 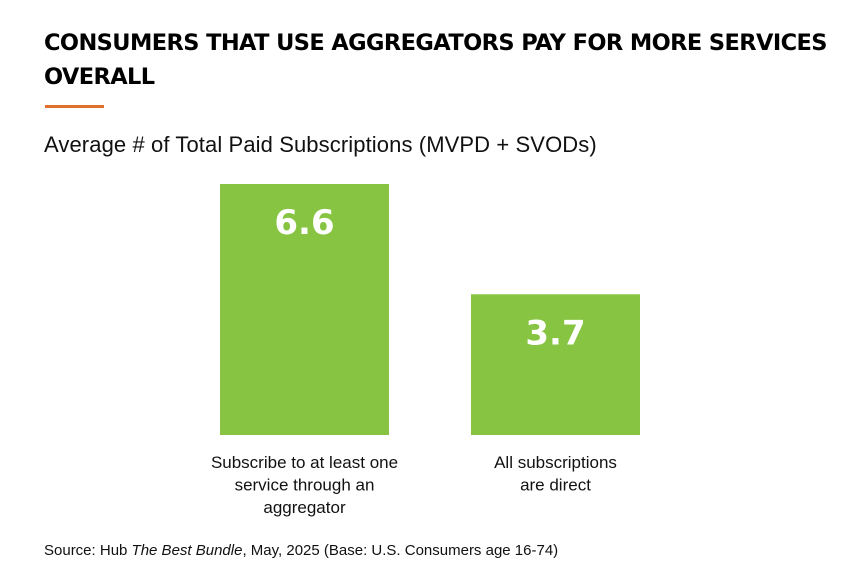 I want to click on category-label-line: Subscribe to at least one, so click(x=304, y=462).